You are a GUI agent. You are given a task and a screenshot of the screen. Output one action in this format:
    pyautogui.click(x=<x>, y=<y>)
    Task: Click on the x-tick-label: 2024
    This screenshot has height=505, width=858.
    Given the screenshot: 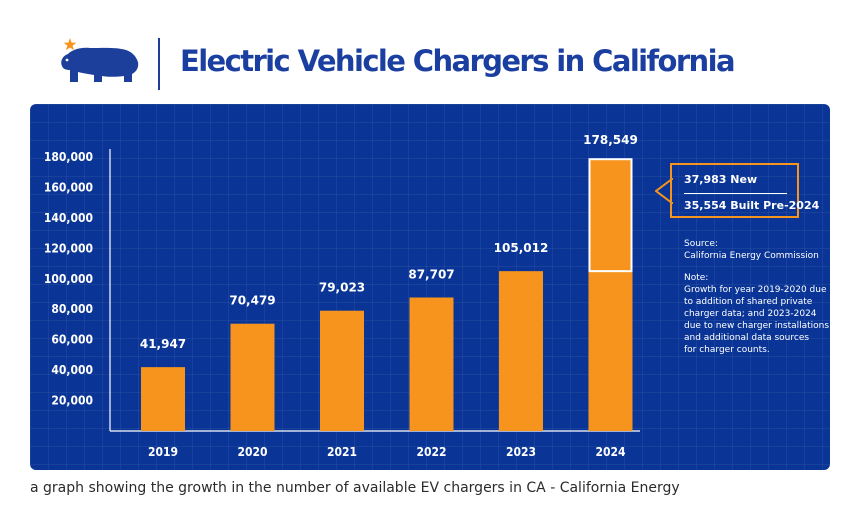 What is the action you would take?
    pyautogui.click(x=610, y=452)
    